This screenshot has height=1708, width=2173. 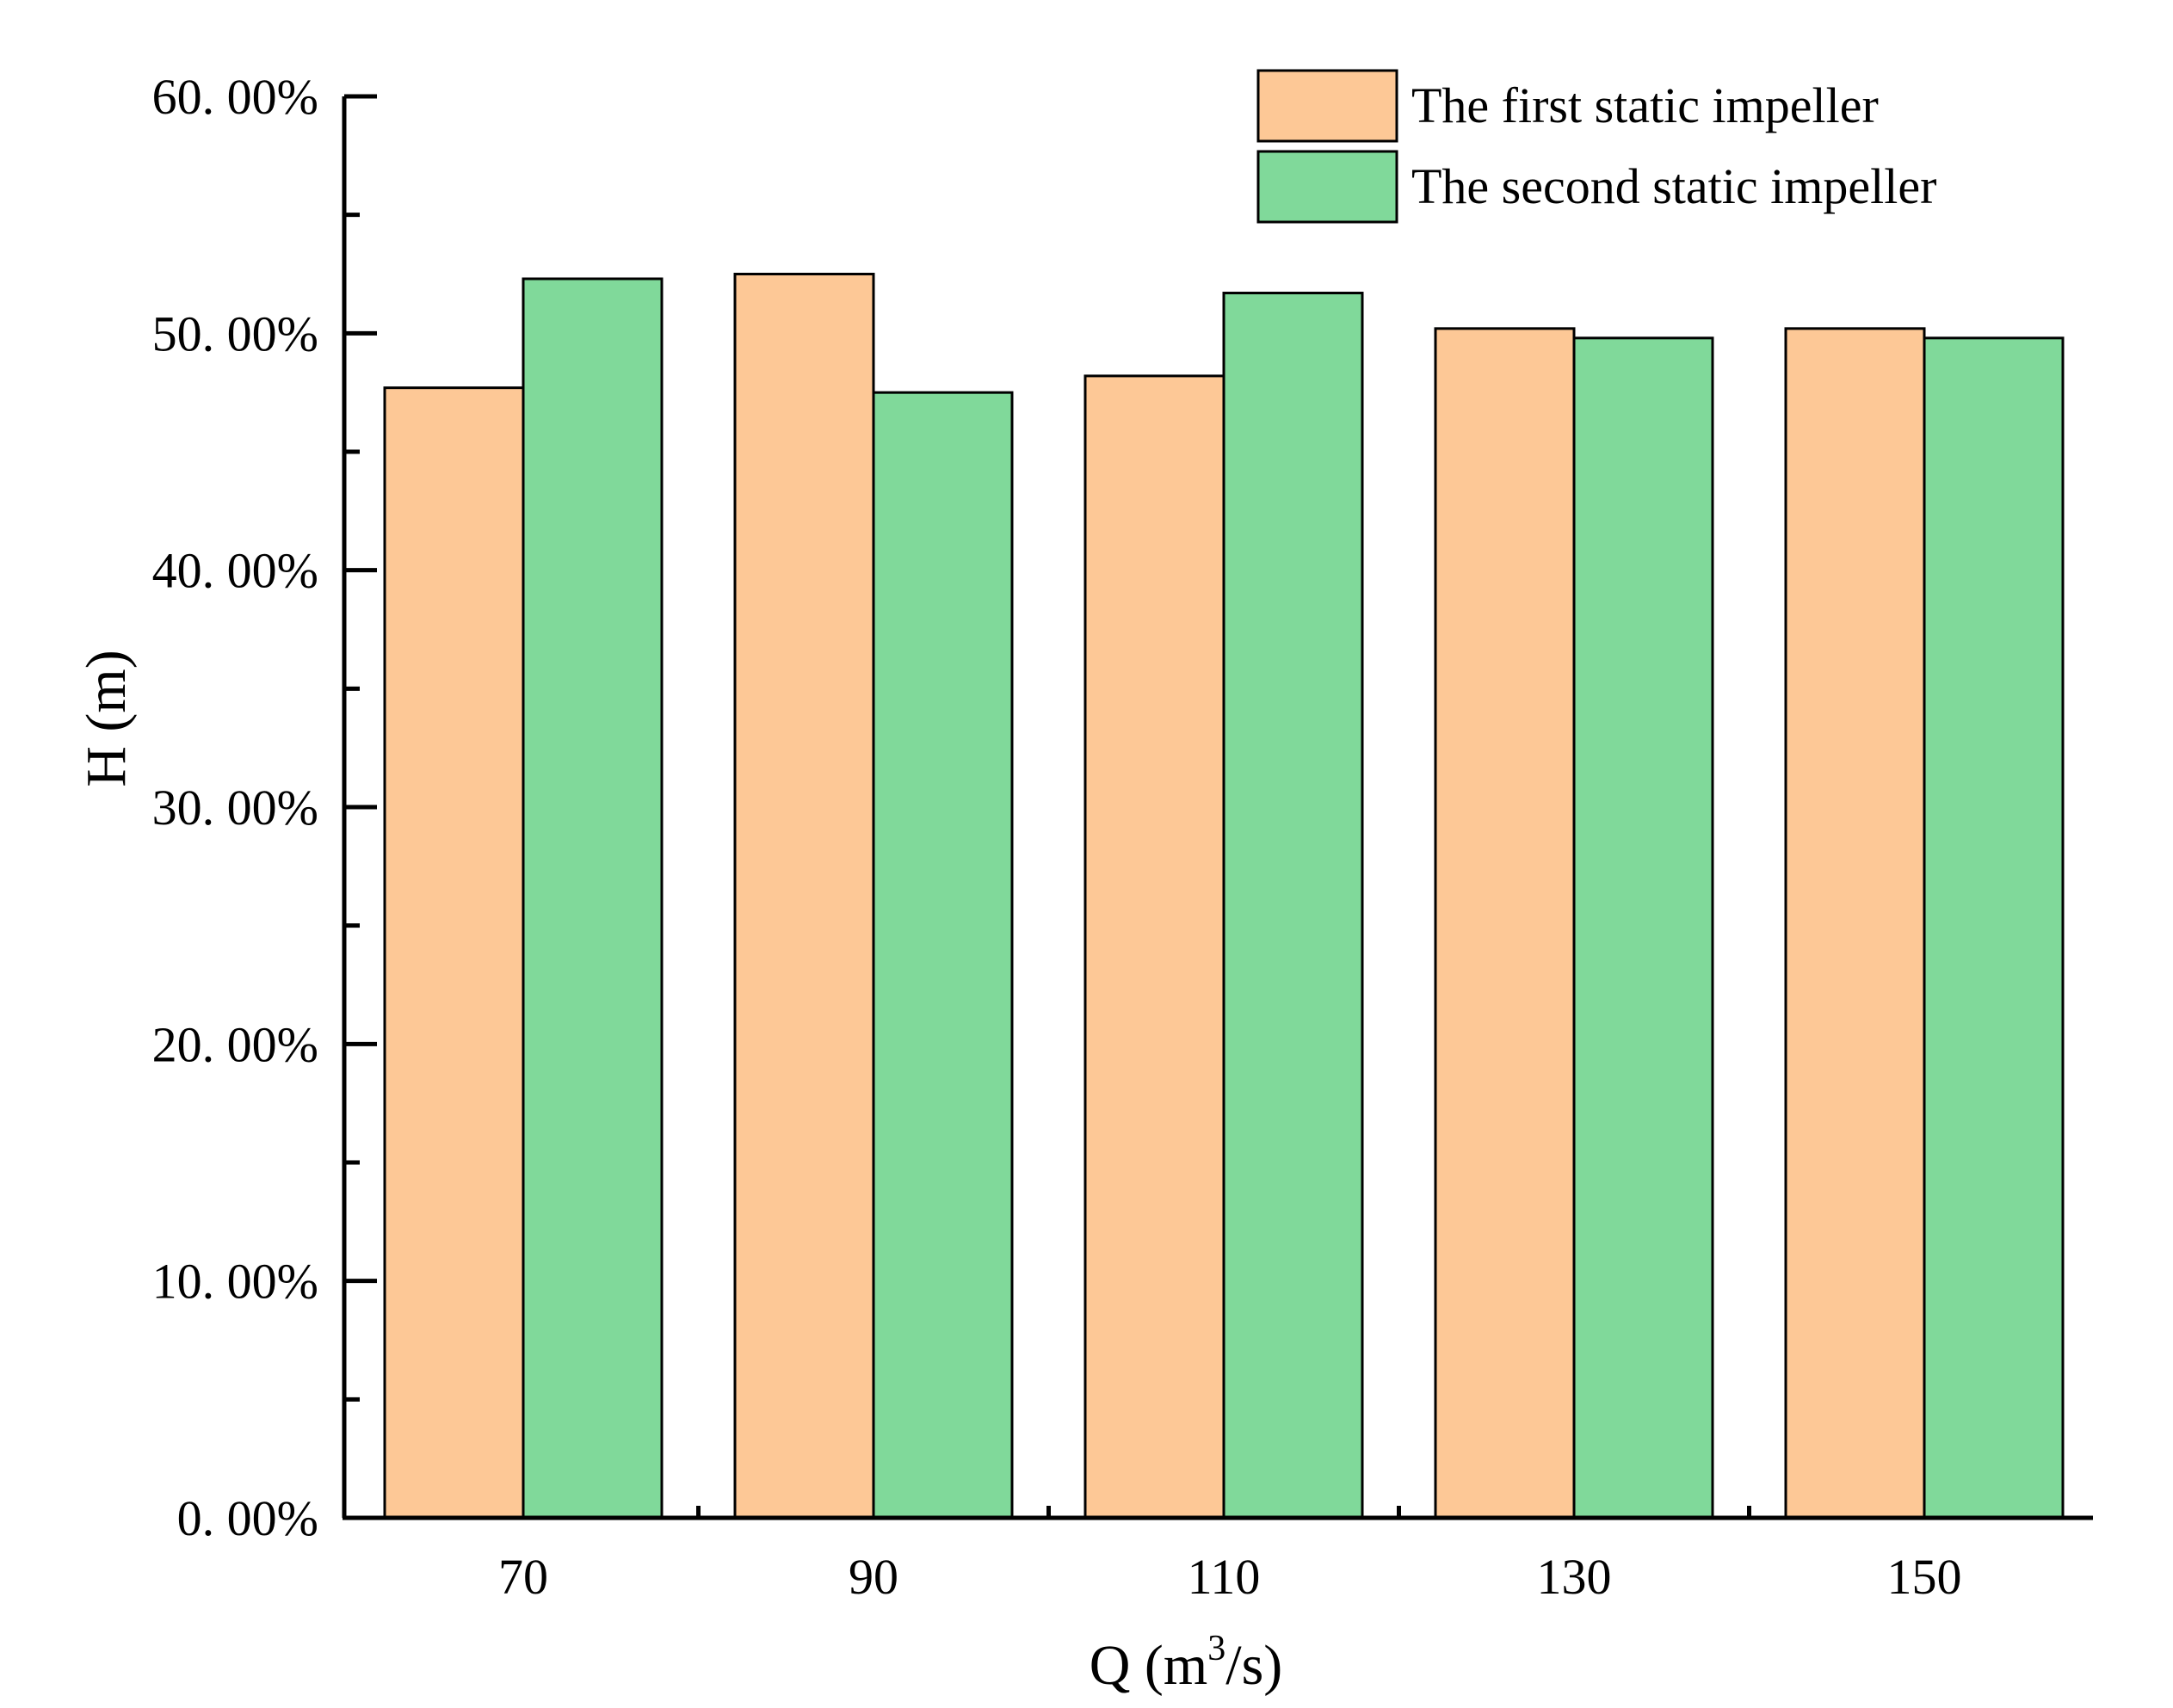 I want to click on bar-first-static-impeller-q70, so click(x=454, y=953).